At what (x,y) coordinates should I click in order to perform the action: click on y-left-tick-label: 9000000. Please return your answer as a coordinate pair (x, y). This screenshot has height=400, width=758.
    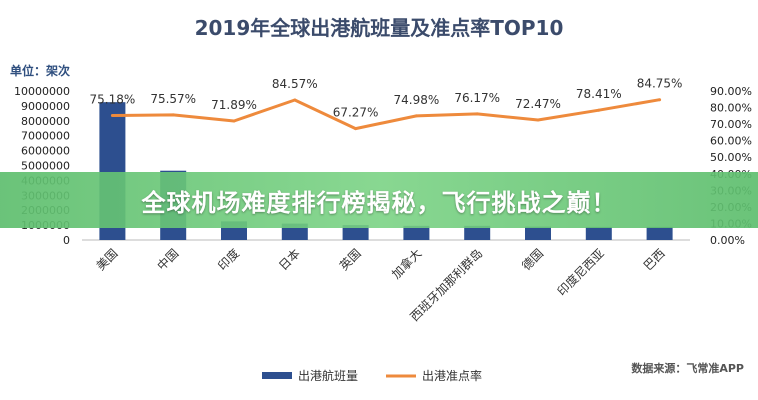
    Looking at the image, I should click on (45, 106).